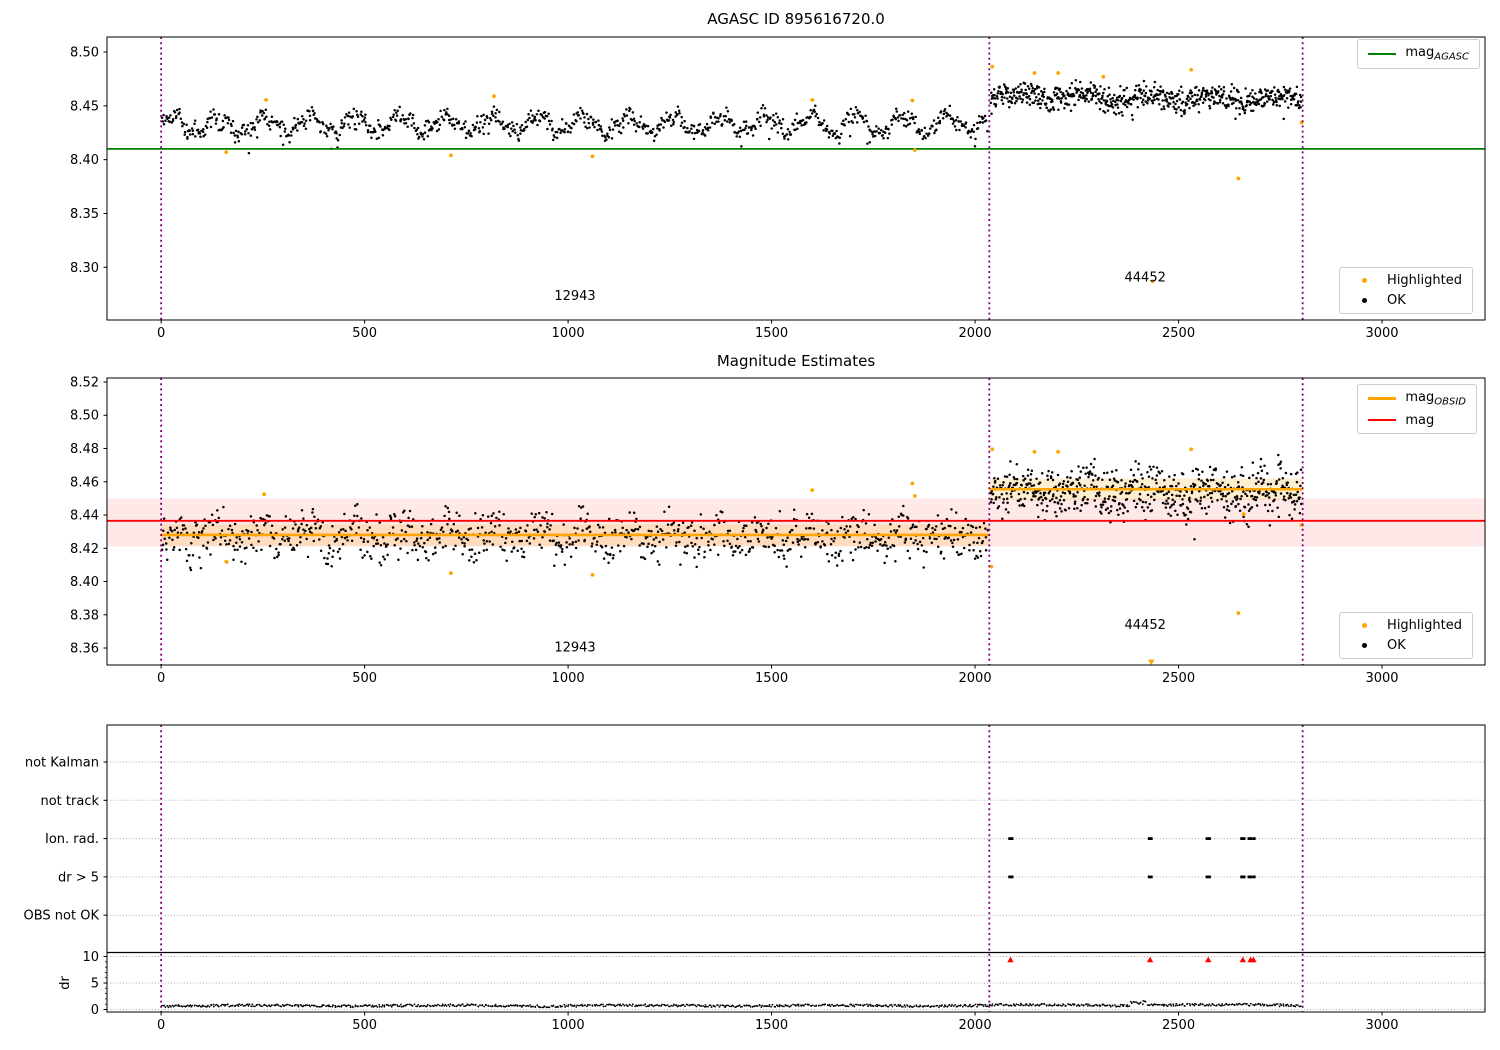 The height and width of the screenshot is (1050, 1500). I want to click on dr-axis-label: dr, so click(65, 983).